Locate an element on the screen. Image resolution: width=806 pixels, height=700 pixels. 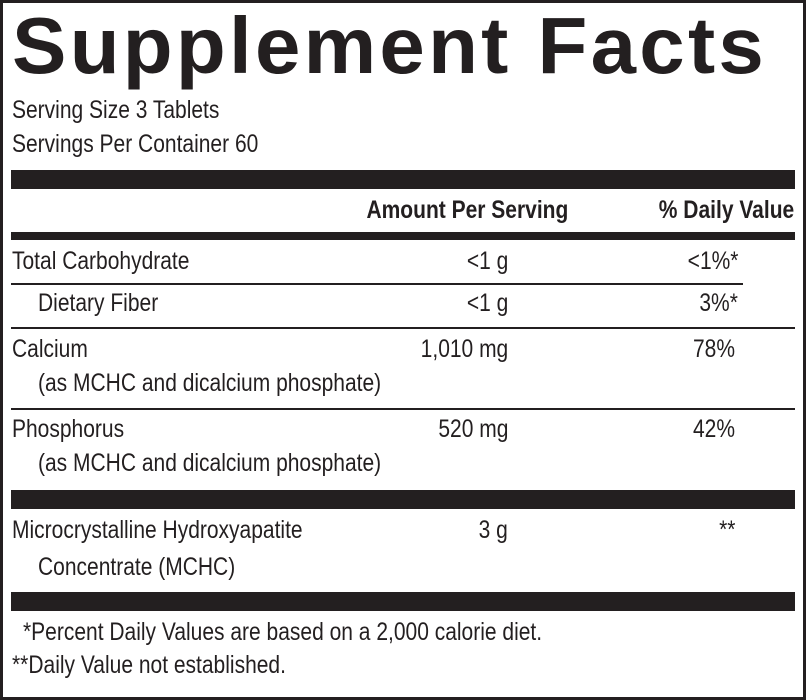
row-name-mchc: Microcrystalline Hydroxyapatite is located at coordinates (157, 530).